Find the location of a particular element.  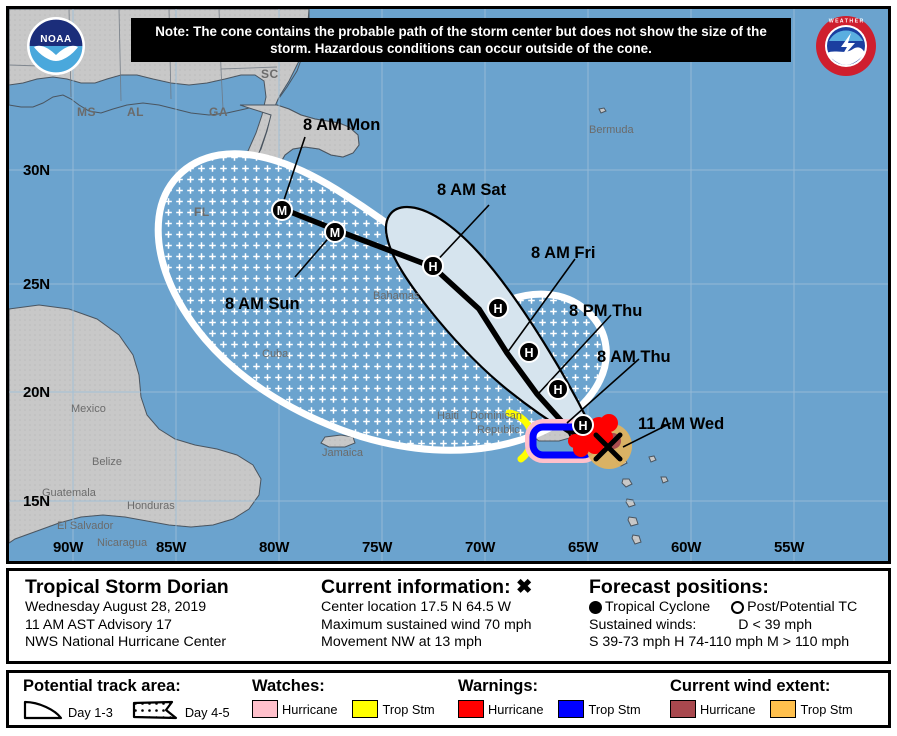

storm-advisory: 11 AM AST Advisory 17 is located at coordinates (98, 624).